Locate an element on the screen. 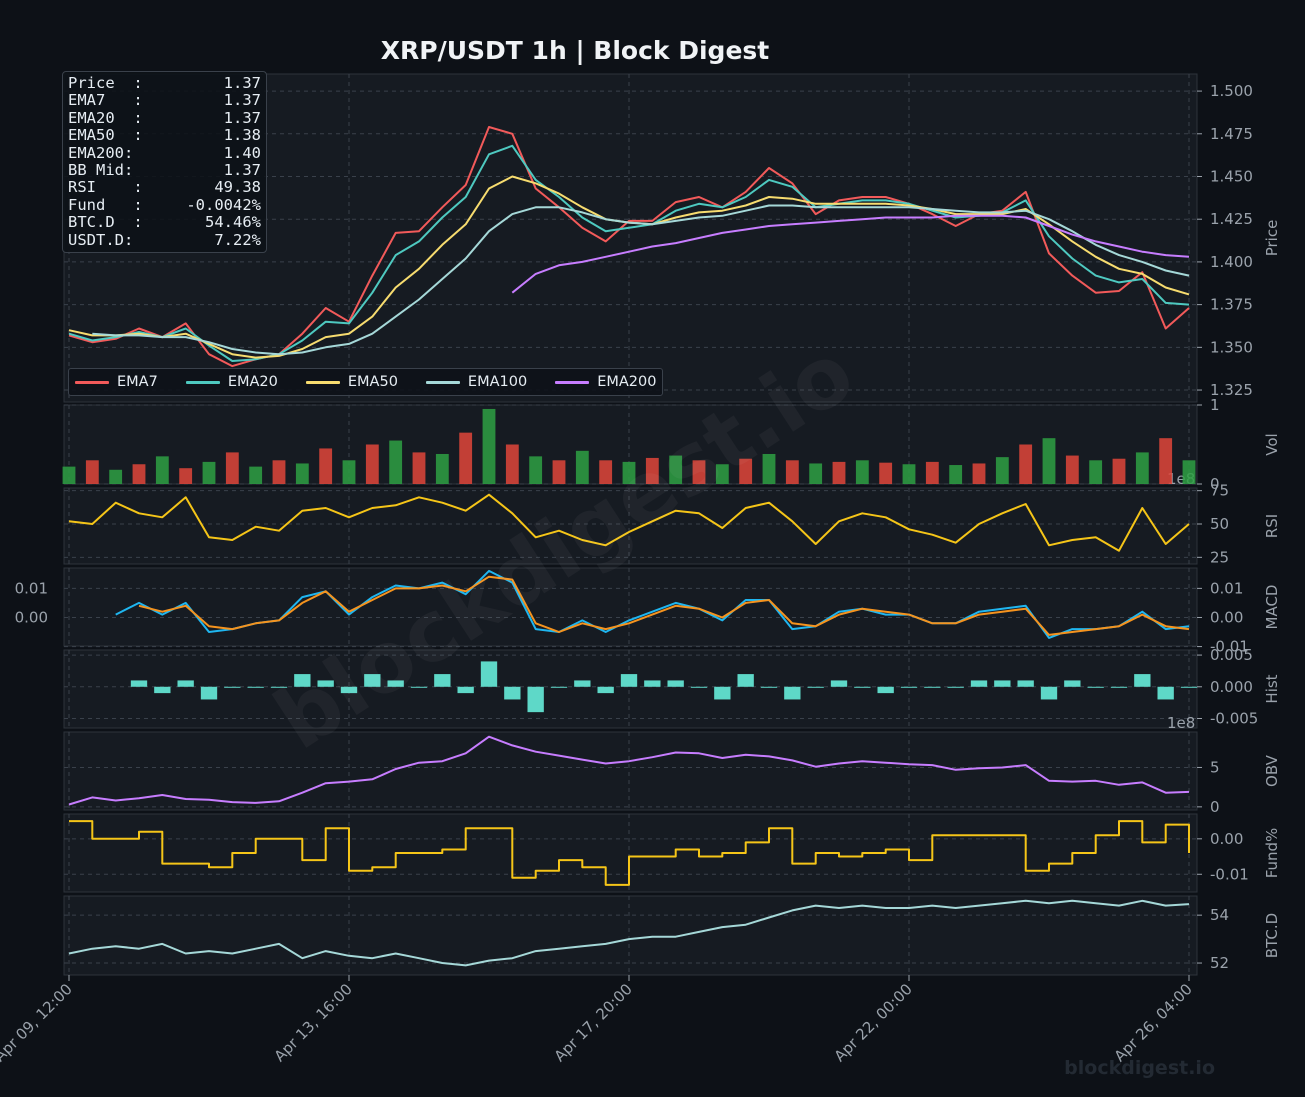 This screenshot has width=1305, height=1097. info-label: BTC.D : is located at coordinates (105, 222).